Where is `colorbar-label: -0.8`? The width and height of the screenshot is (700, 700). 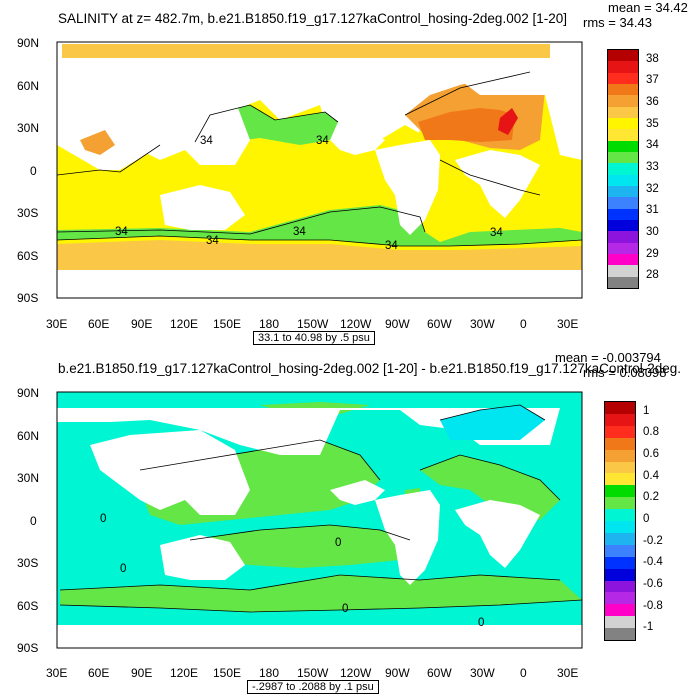
colorbar-label: -0.8 is located at coordinates (653, 605).